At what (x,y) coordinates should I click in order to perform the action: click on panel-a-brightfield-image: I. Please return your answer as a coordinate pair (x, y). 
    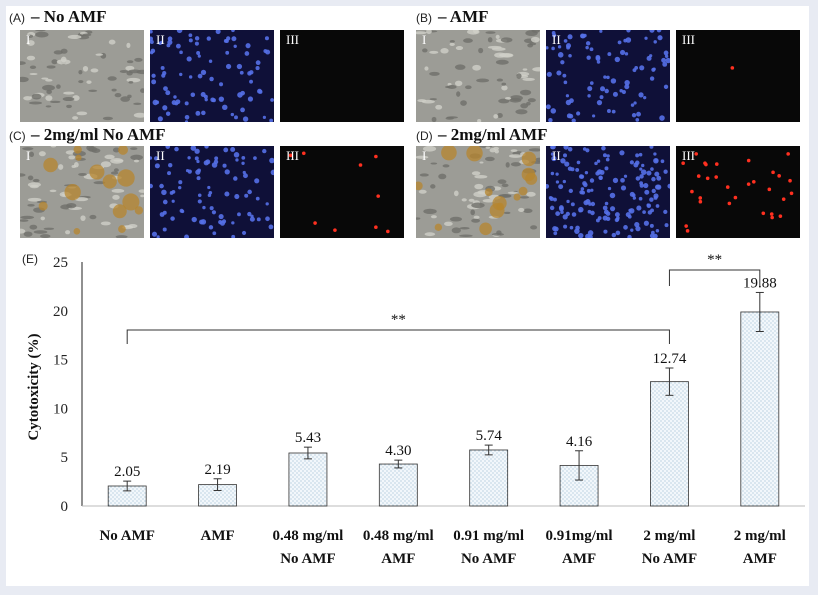
    Looking at the image, I should click on (82, 76).